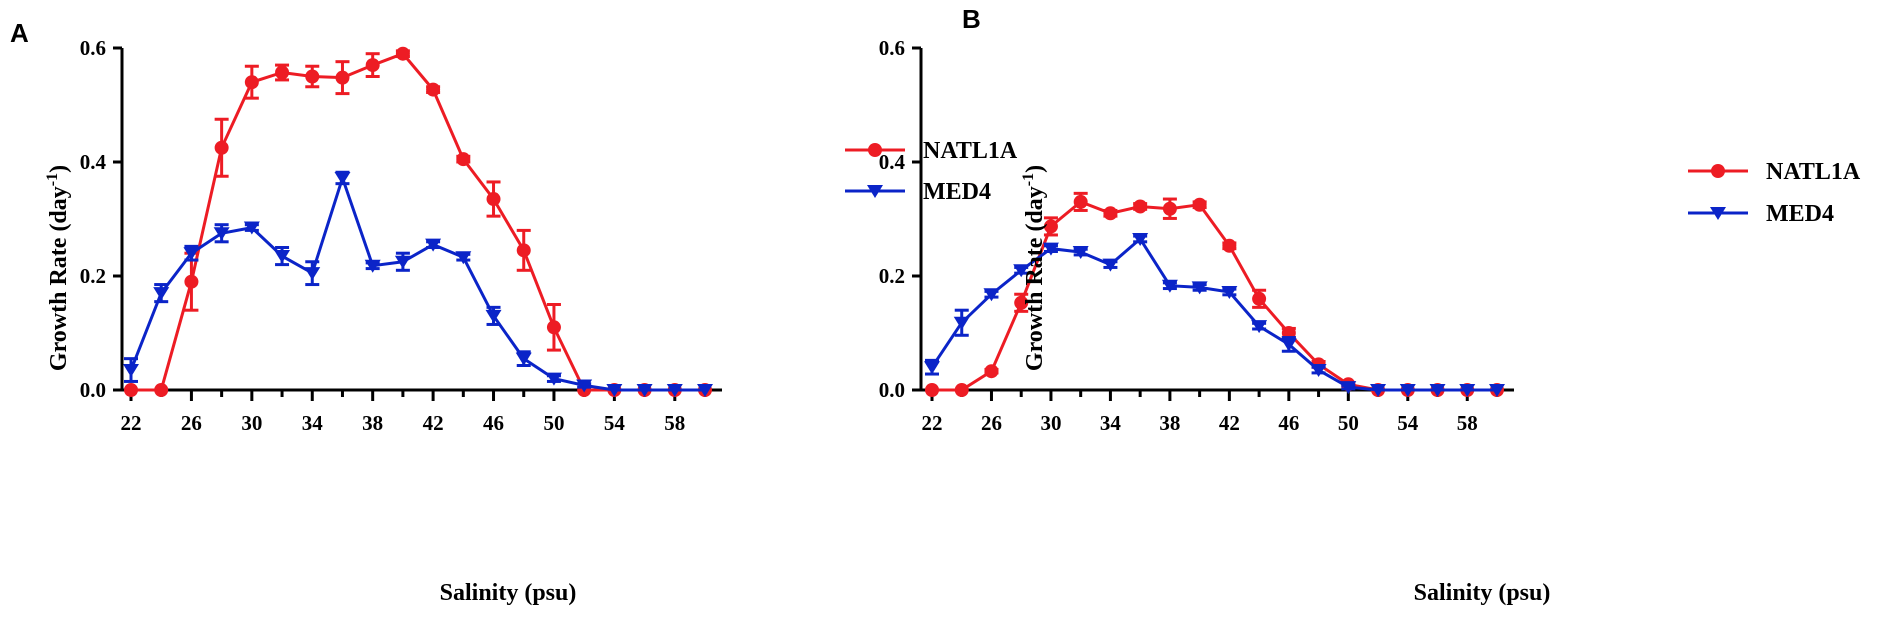 The height and width of the screenshot is (617, 1904). What do you see at coordinates (93, 276) in the screenshot?
I see `y-tick-label-a: 0.2` at bounding box center [93, 276].